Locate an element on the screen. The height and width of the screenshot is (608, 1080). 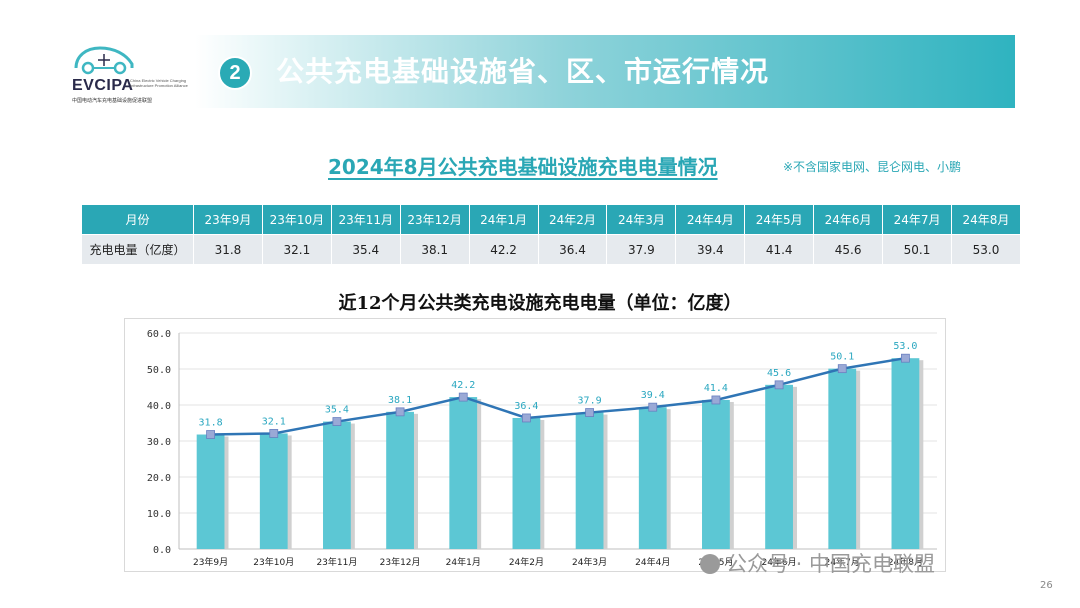
exclusion-note: ※不含国家电网、昆仑网电、小鹏 is located at coordinates (872, 167).